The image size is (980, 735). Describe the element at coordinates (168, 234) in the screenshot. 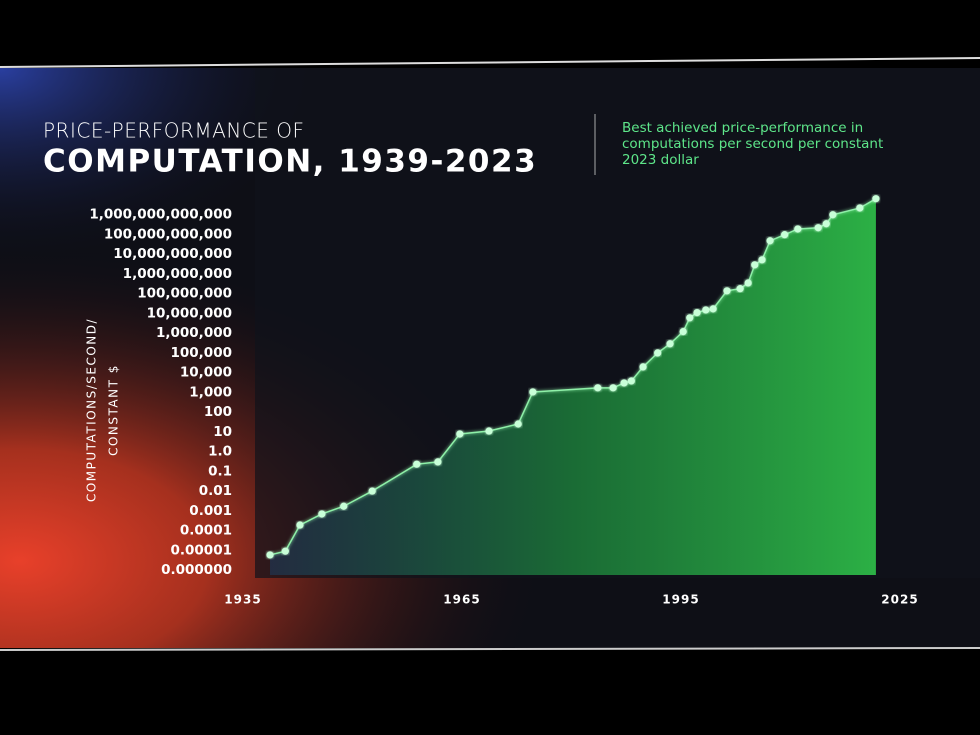

I see `y-tick-label: 100,000,000,000` at that location.